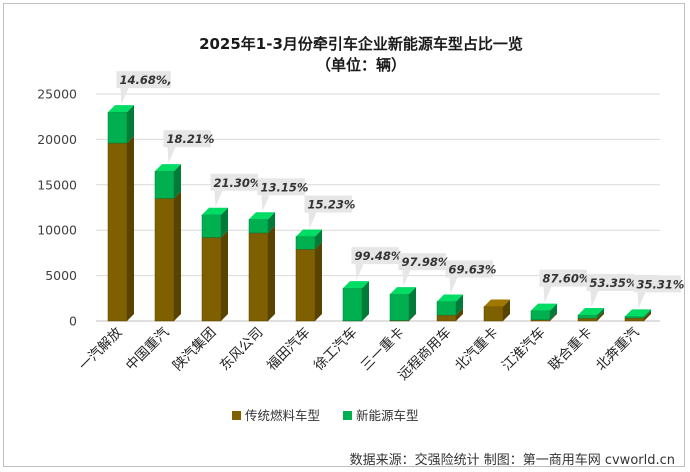  I want to click on y-tick-label: 0, so click(73, 321).